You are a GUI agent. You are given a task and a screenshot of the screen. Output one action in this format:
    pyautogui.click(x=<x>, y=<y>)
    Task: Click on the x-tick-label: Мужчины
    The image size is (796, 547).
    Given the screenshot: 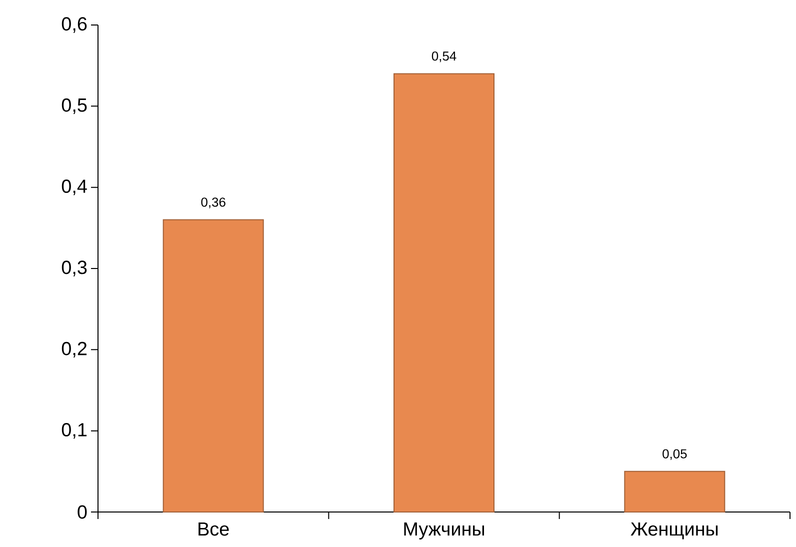 What is the action you would take?
    pyautogui.click(x=444, y=531)
    